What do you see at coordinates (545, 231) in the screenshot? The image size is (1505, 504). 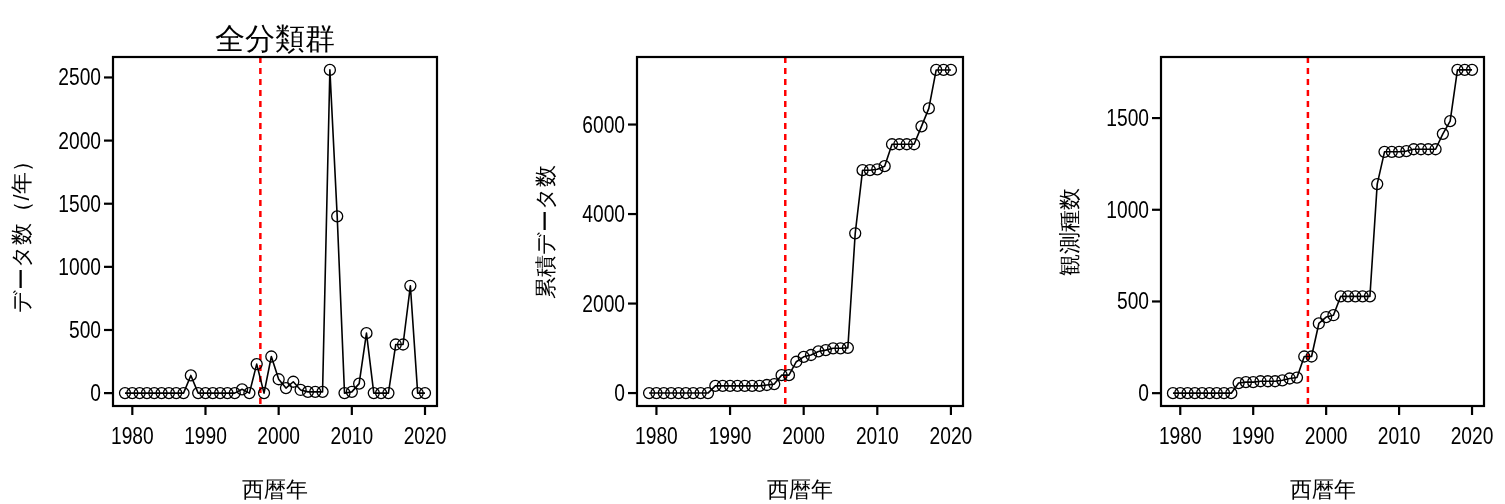 I see `y-axis-title: 累積データ数` at bounding box center [545, 231].